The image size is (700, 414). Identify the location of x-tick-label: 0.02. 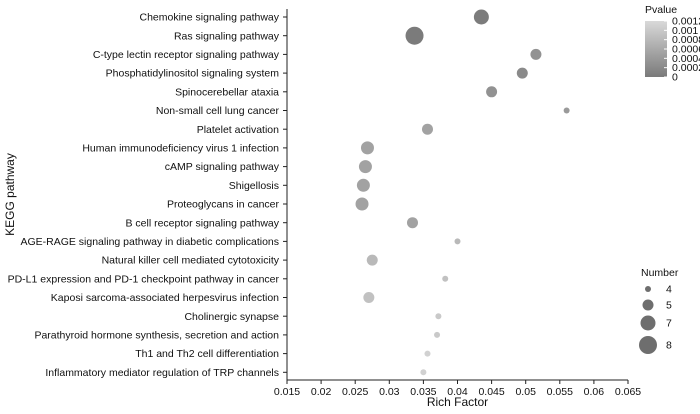
(321, 392).